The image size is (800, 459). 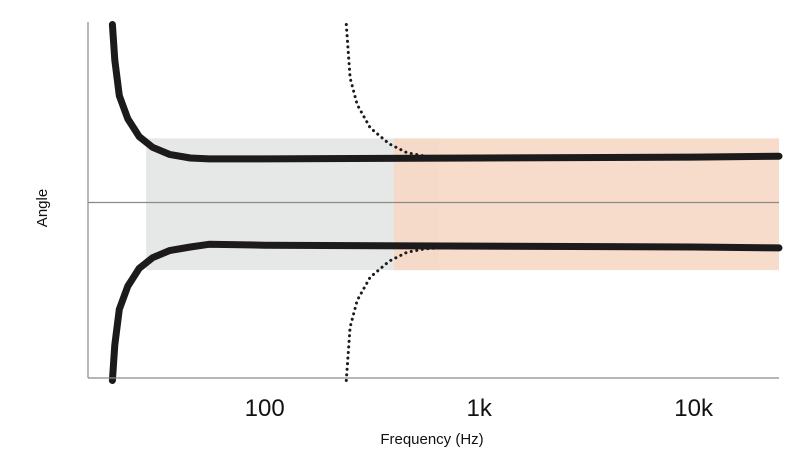 I want to click on x-tick-label-1k: 1k, so click(x=479, y=408).